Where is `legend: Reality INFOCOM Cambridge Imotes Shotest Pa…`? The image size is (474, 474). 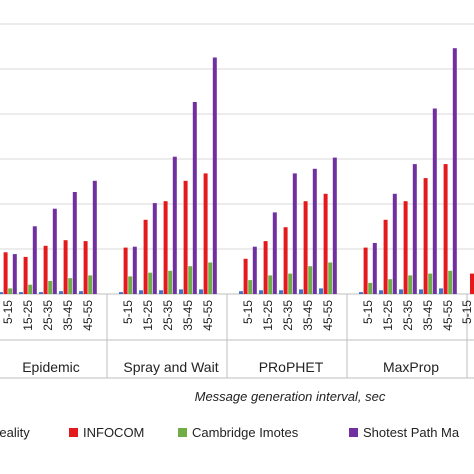
legend: Reality INFOCOM Cambridge Imotes Shotest Pa… is located at coordinates (230, 432).